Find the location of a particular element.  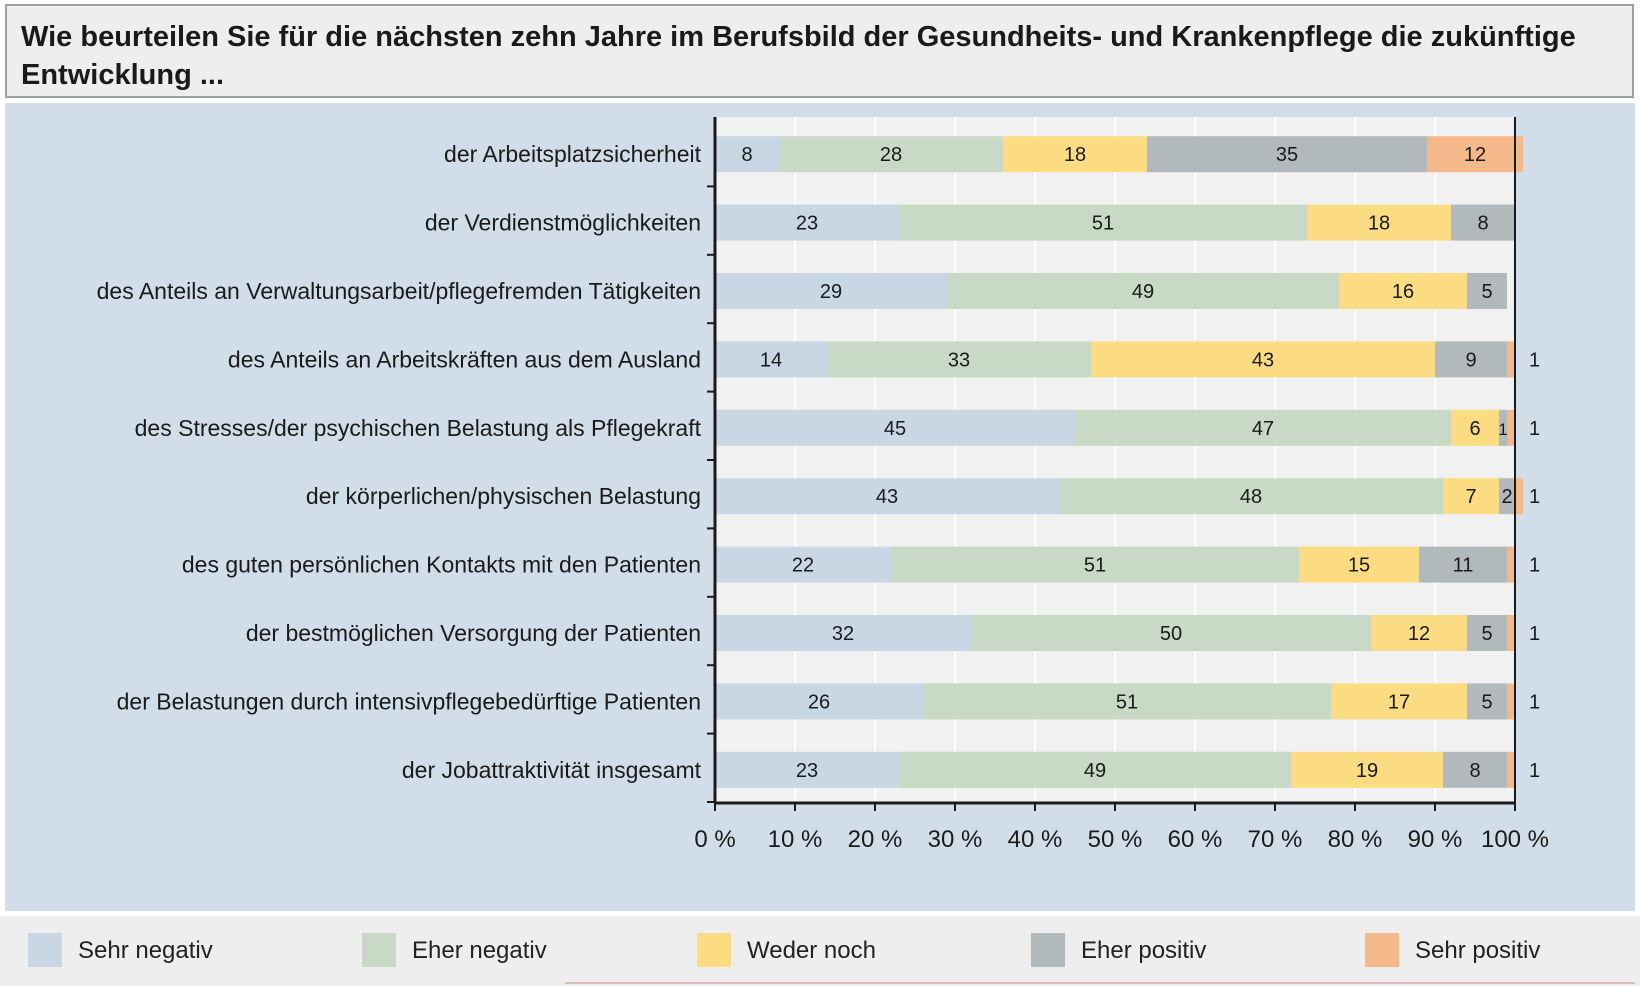

category-label: der Jobattraktivität insgesamt is located at coordinates (552, 770).